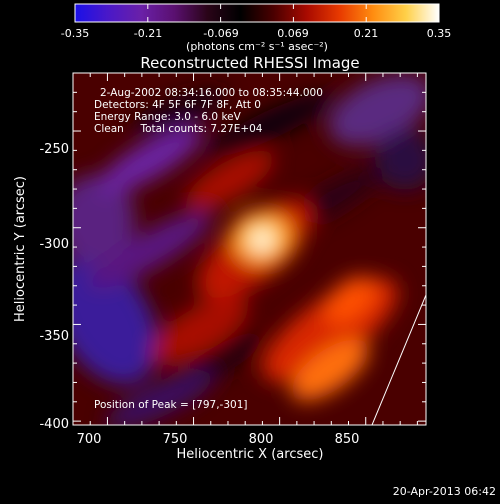 The height and width of the screenshot is (504, 500). I want to click on info-line-clean: Clean Total counts: 7.27E+04, so click(178, 129).